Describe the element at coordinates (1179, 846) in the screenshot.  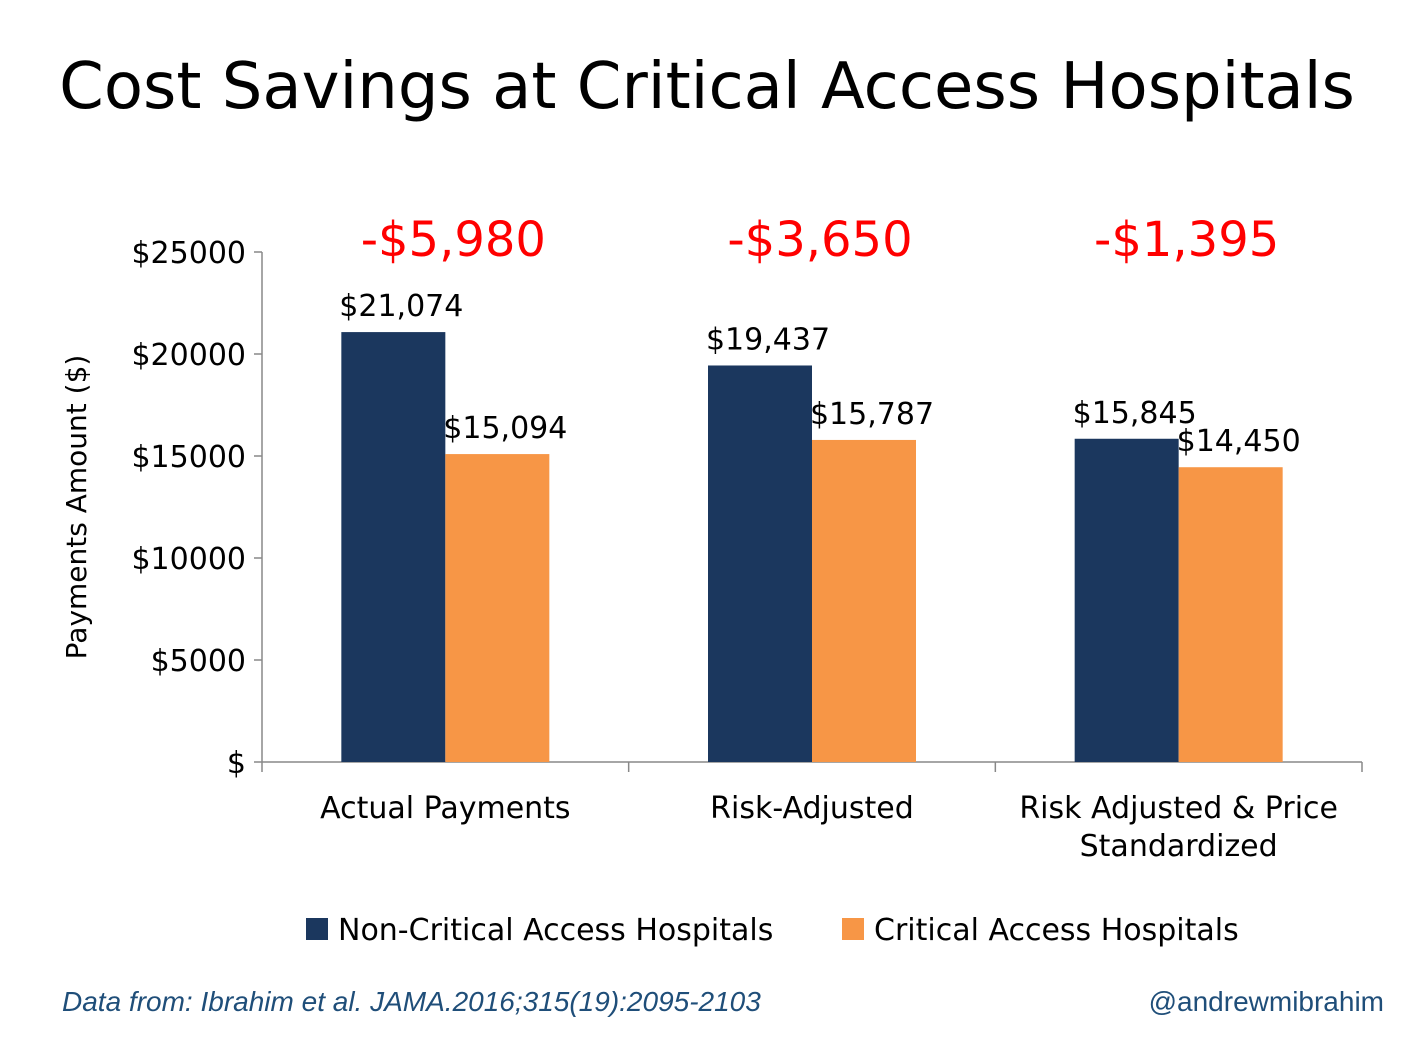
I see `category-label: Standardized` at that location.